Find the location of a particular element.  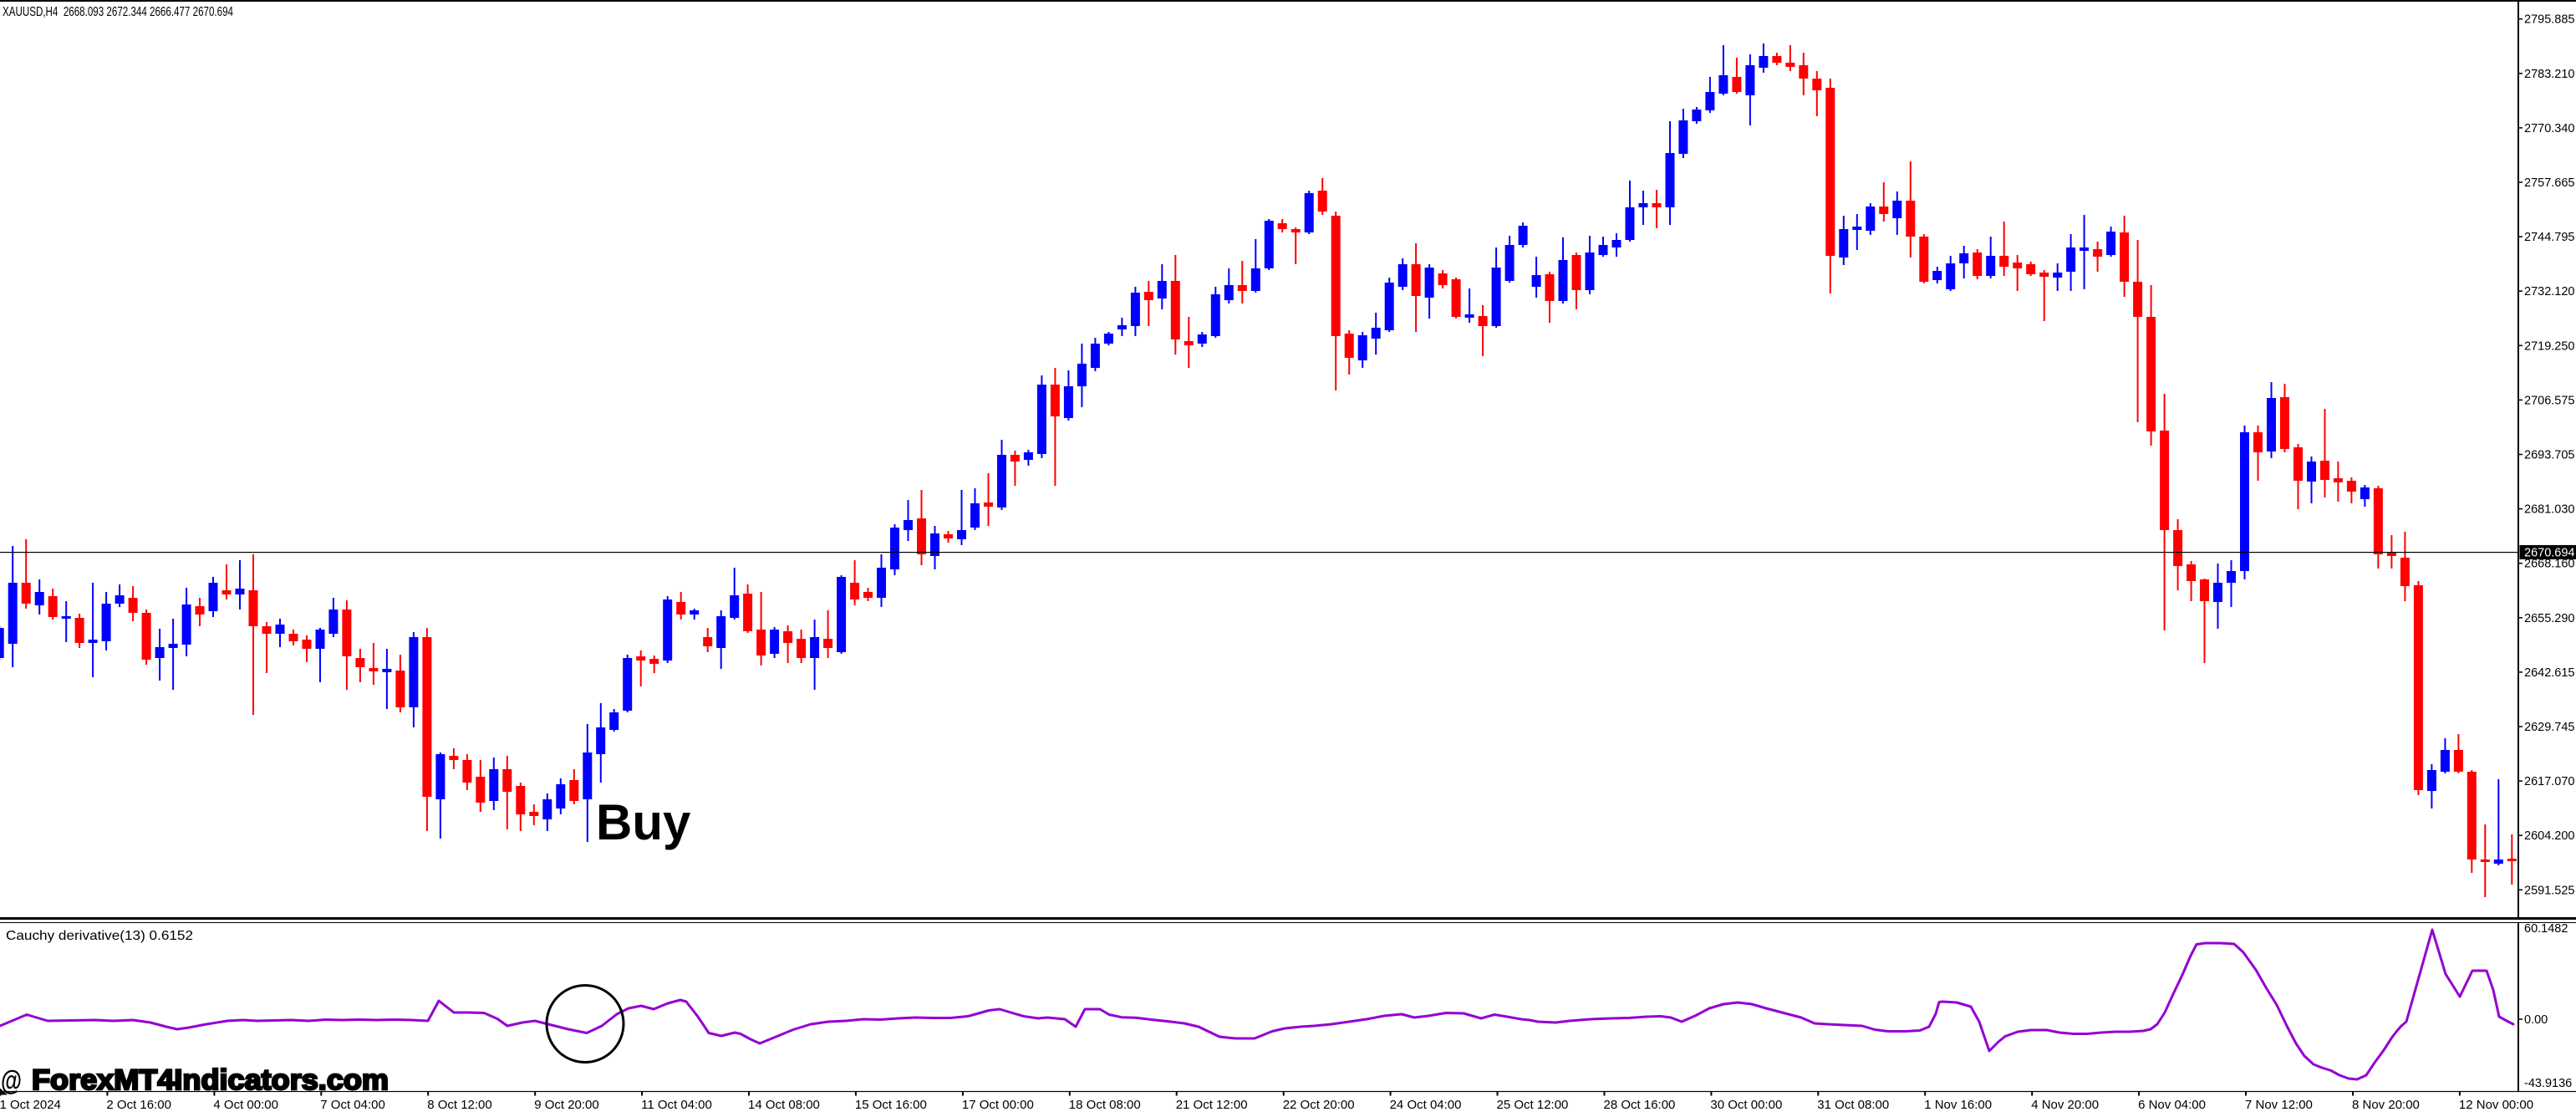

svg-text: 15 Oct 16:00 is located at coordinates (891, 1105).